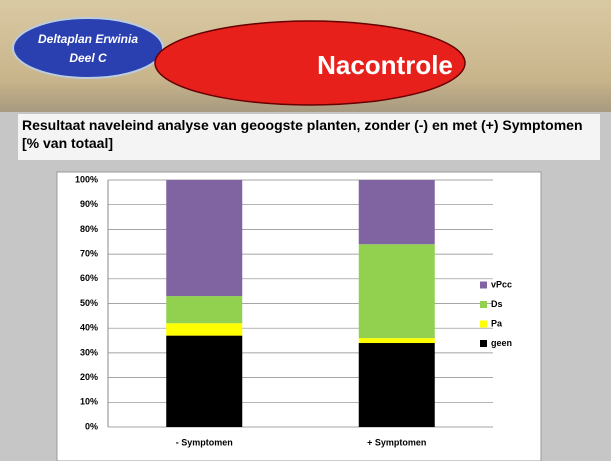  Describe the element at coordinates (89, 377) in the screenshot. I see `y-tick-label: 20%` at that location.